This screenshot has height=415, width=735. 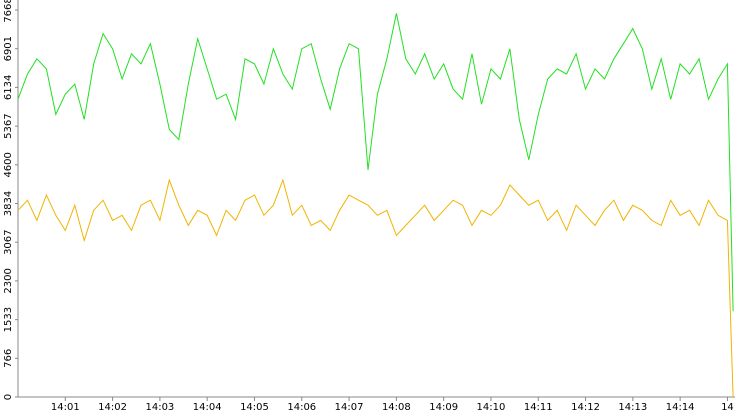 What do you see at coordinates (632, 407) in the screenshot?
I see `x-tick-label: 14:13` at bounding box center [632, 407].